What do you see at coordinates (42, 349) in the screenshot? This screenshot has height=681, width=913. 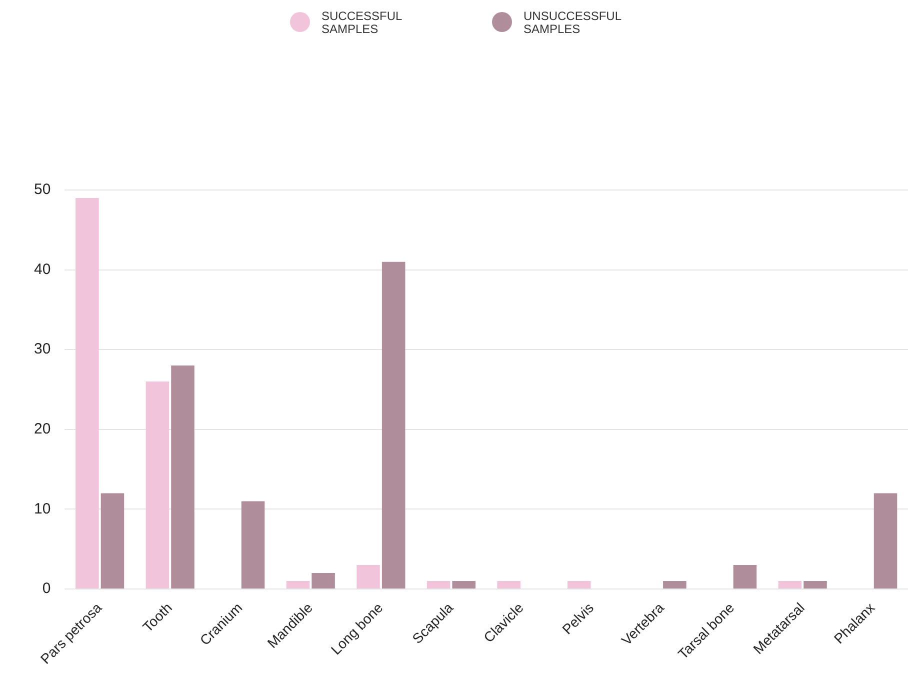 I see `y-tick-label: 30` at bounding box center [42, 349].